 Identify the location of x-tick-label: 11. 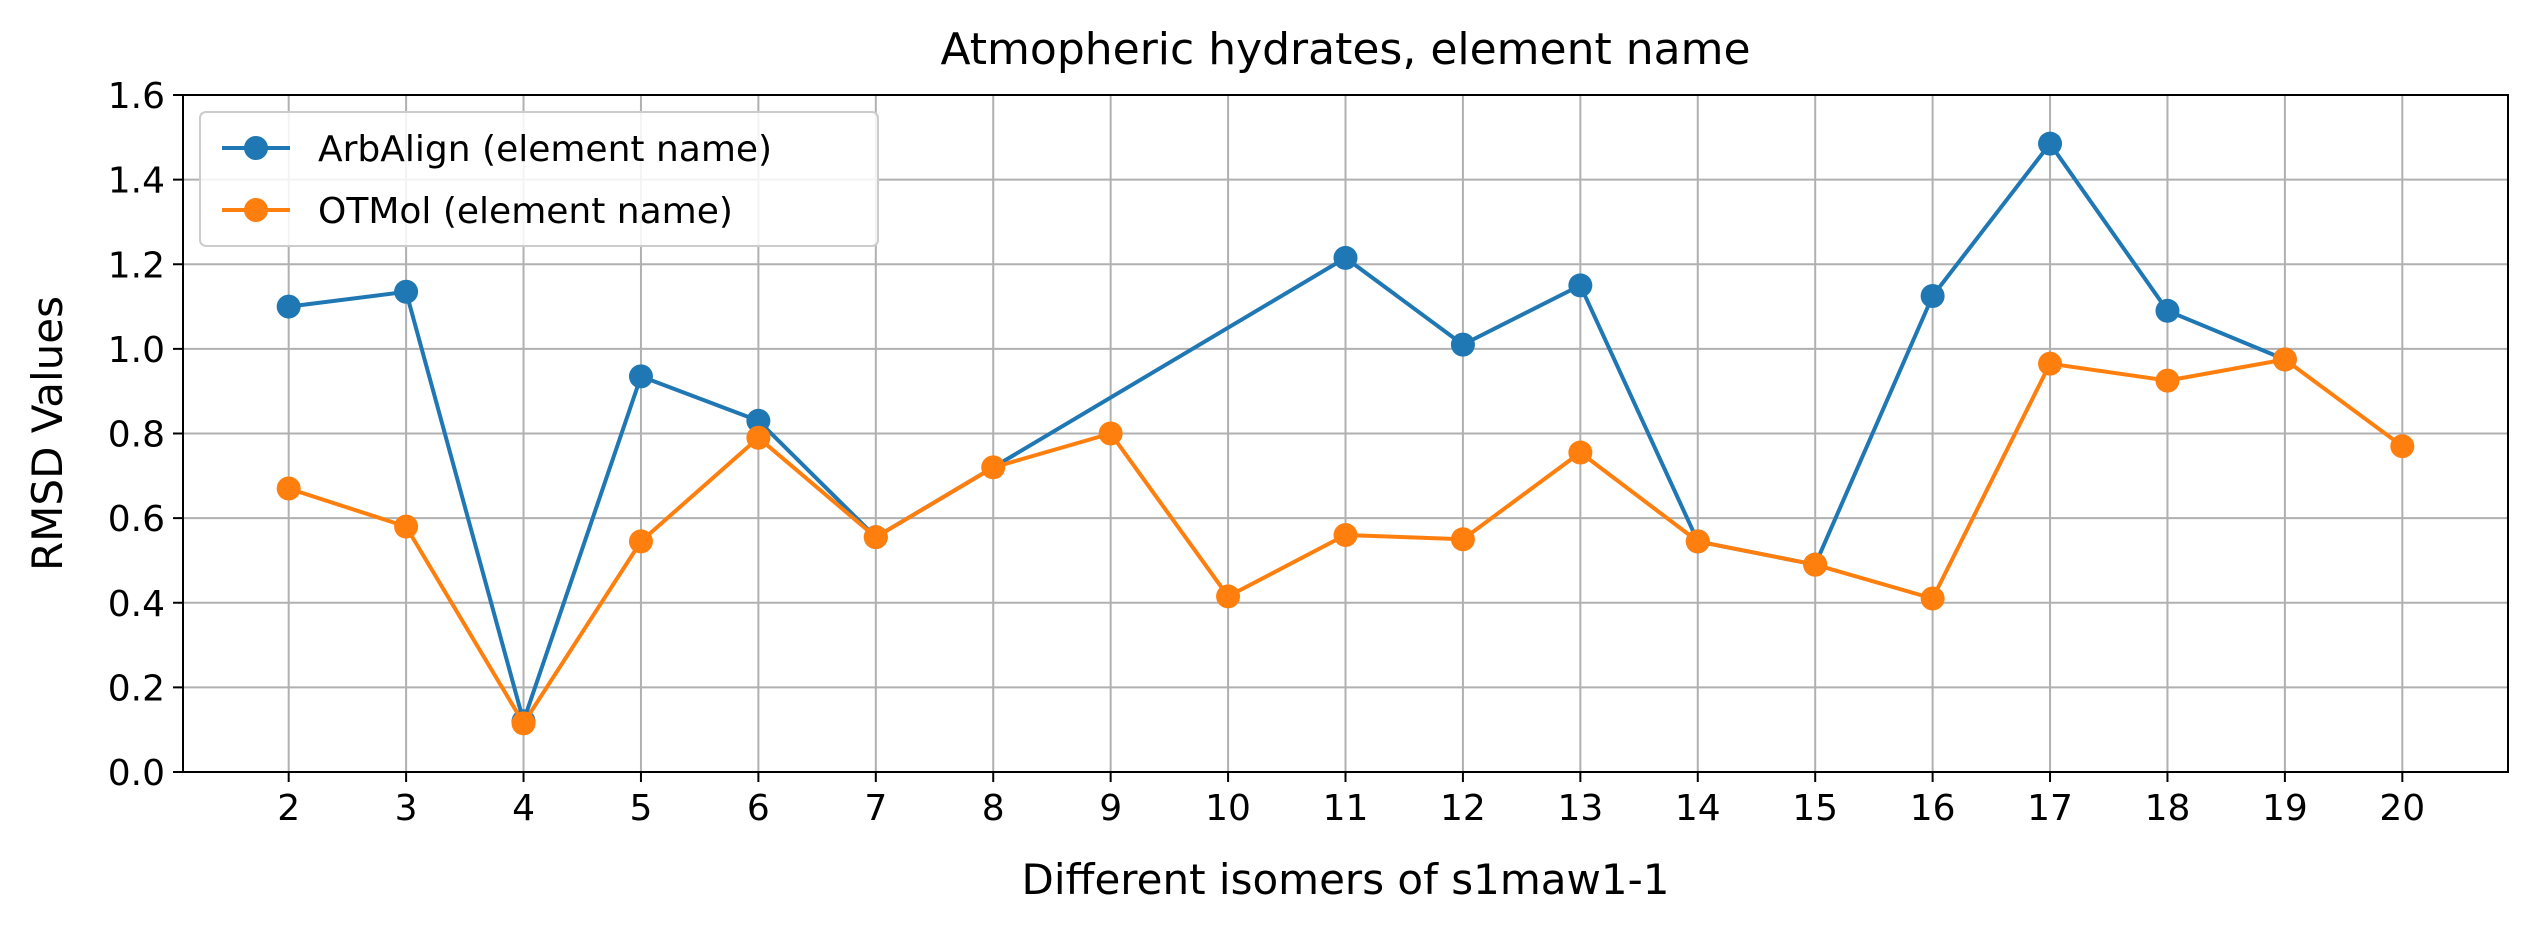
(1346, 808).